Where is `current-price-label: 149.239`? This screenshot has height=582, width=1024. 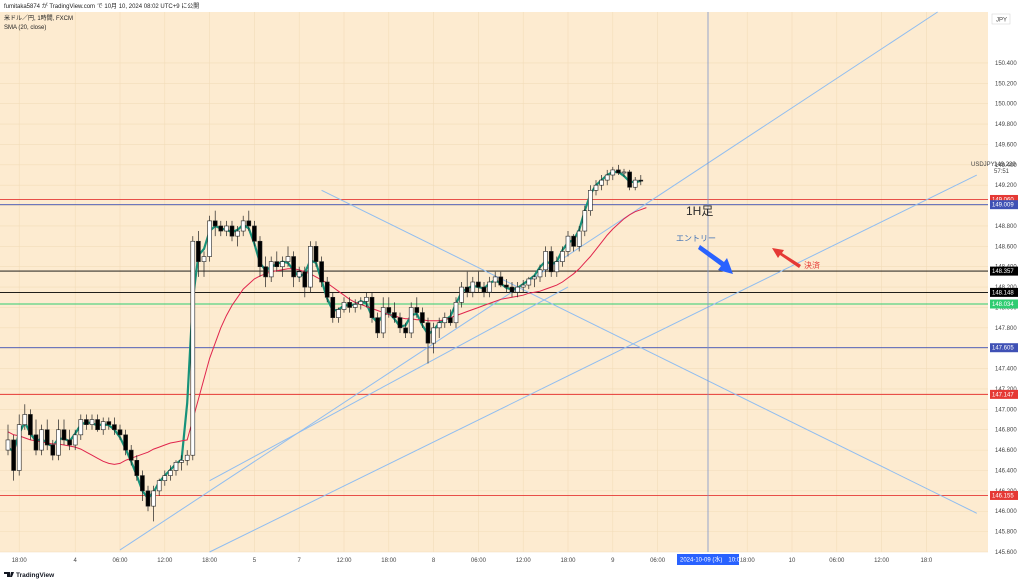 current-price-label: 149.239 is located at coordinates (1005, 165).